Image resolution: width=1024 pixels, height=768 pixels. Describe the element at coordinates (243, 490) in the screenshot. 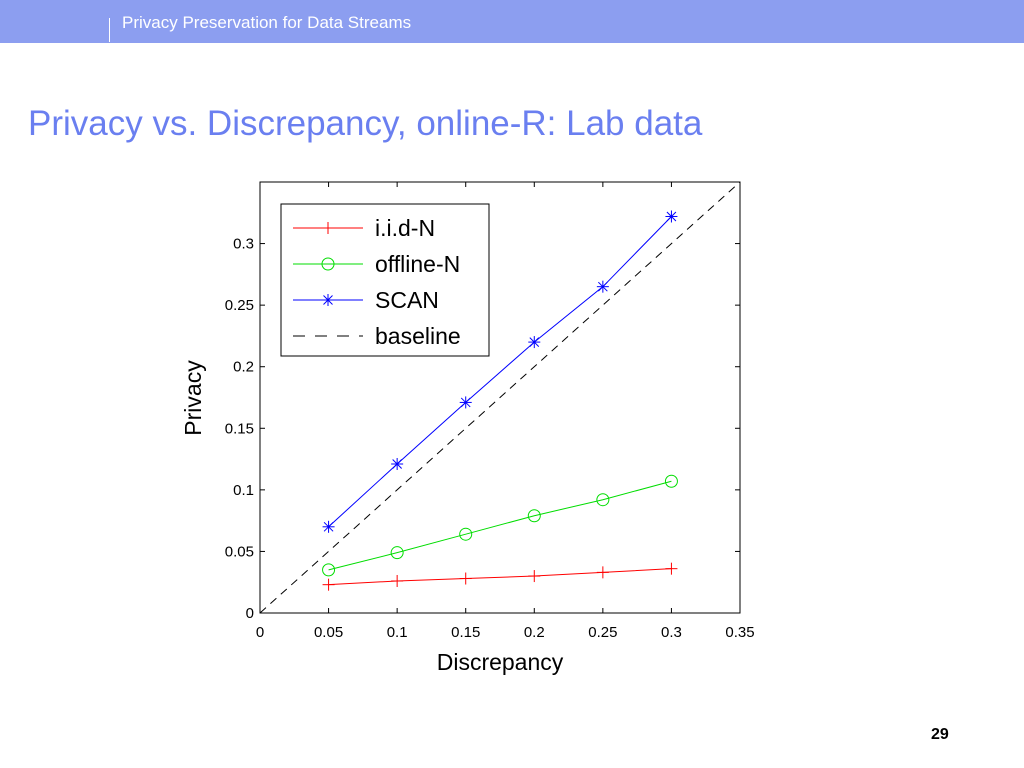

I see `y-tick-label: 0.1` at that location.